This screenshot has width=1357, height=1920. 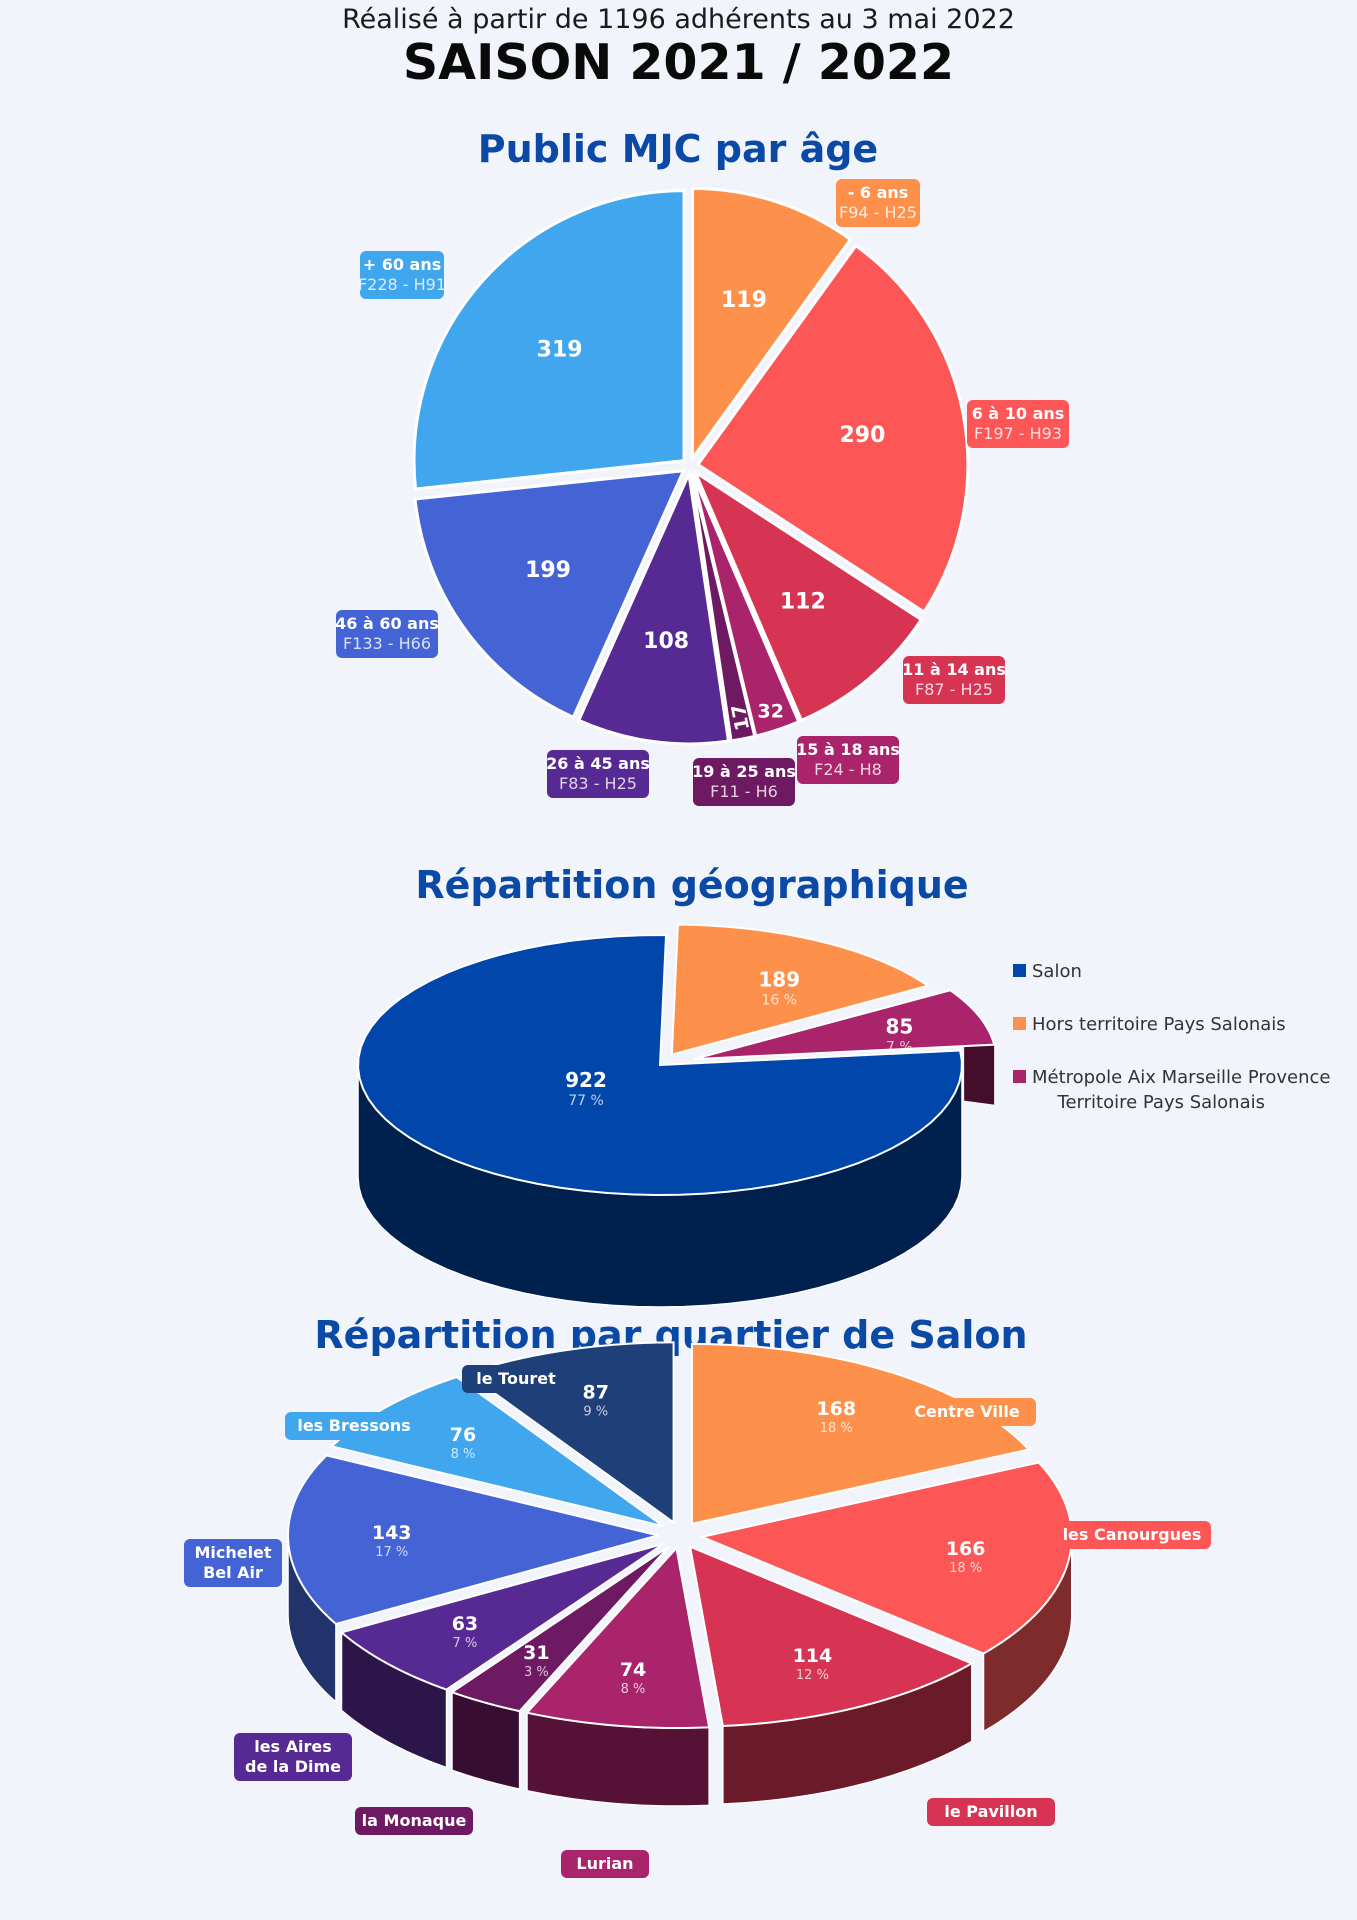 I want to click on chart1-title: Public MJC par âge, so click(x=678, y=149).